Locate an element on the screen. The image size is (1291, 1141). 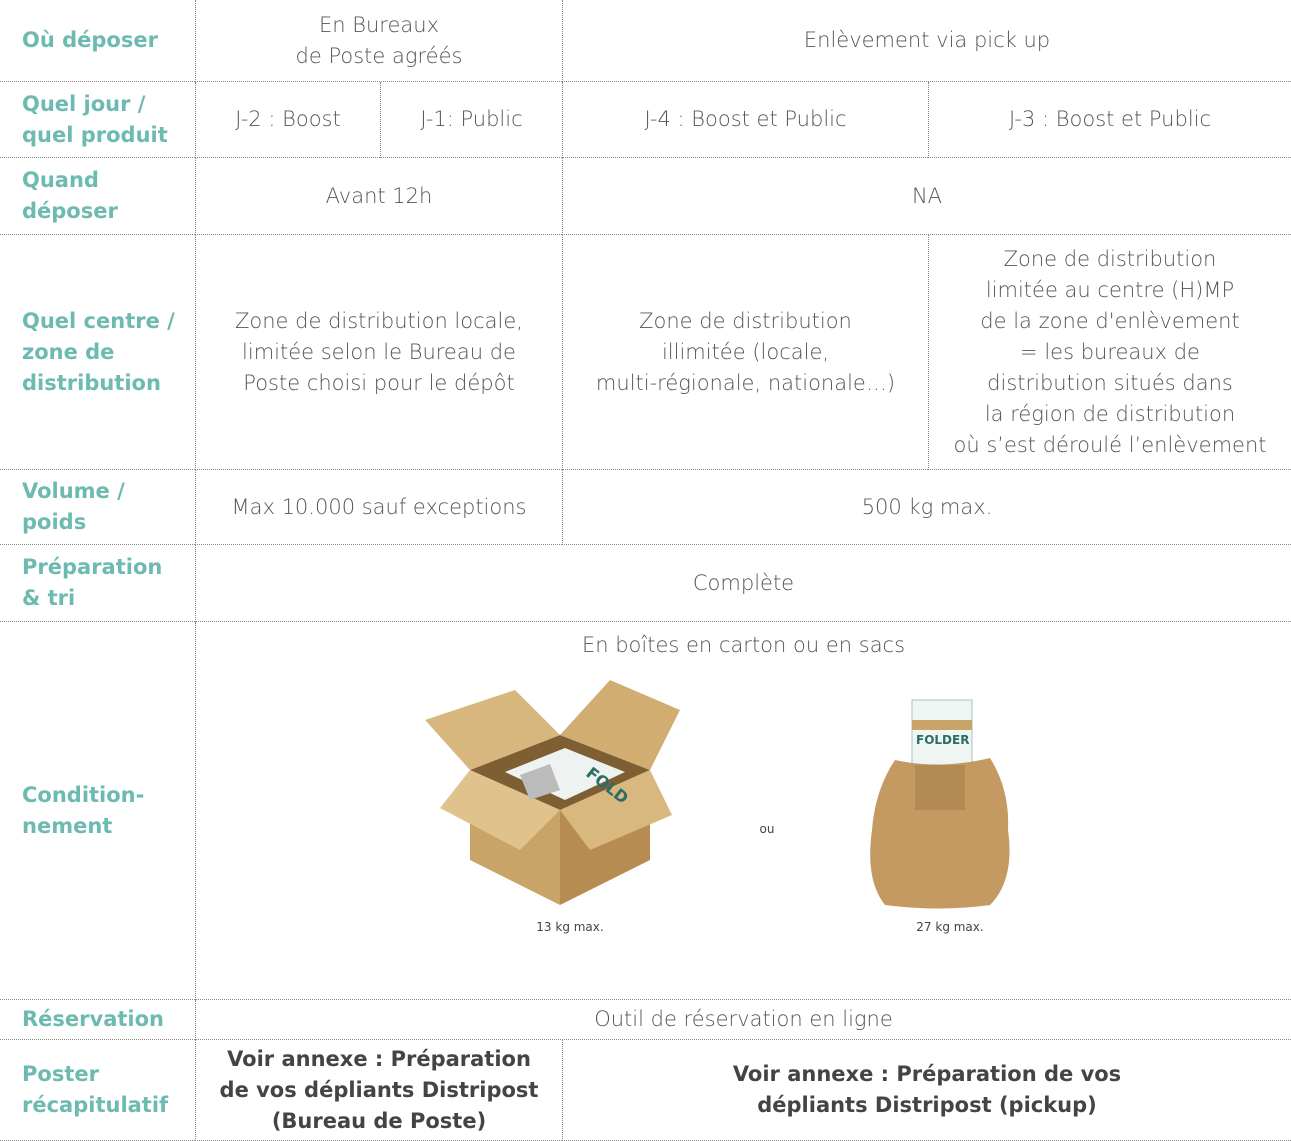
cell-line: Max 10.000 sauf exceptions is located at coordinates (379, 506).